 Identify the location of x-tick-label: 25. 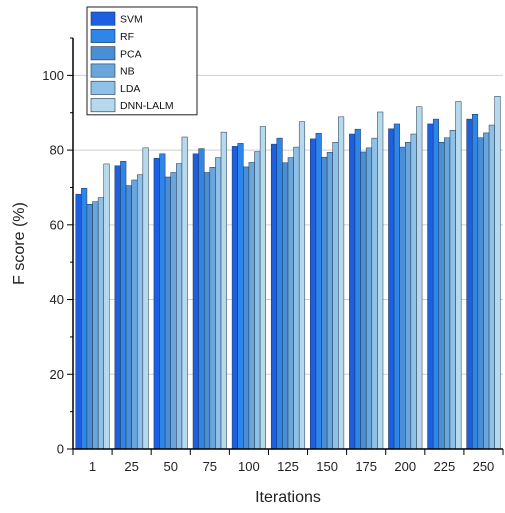
(131, 466).